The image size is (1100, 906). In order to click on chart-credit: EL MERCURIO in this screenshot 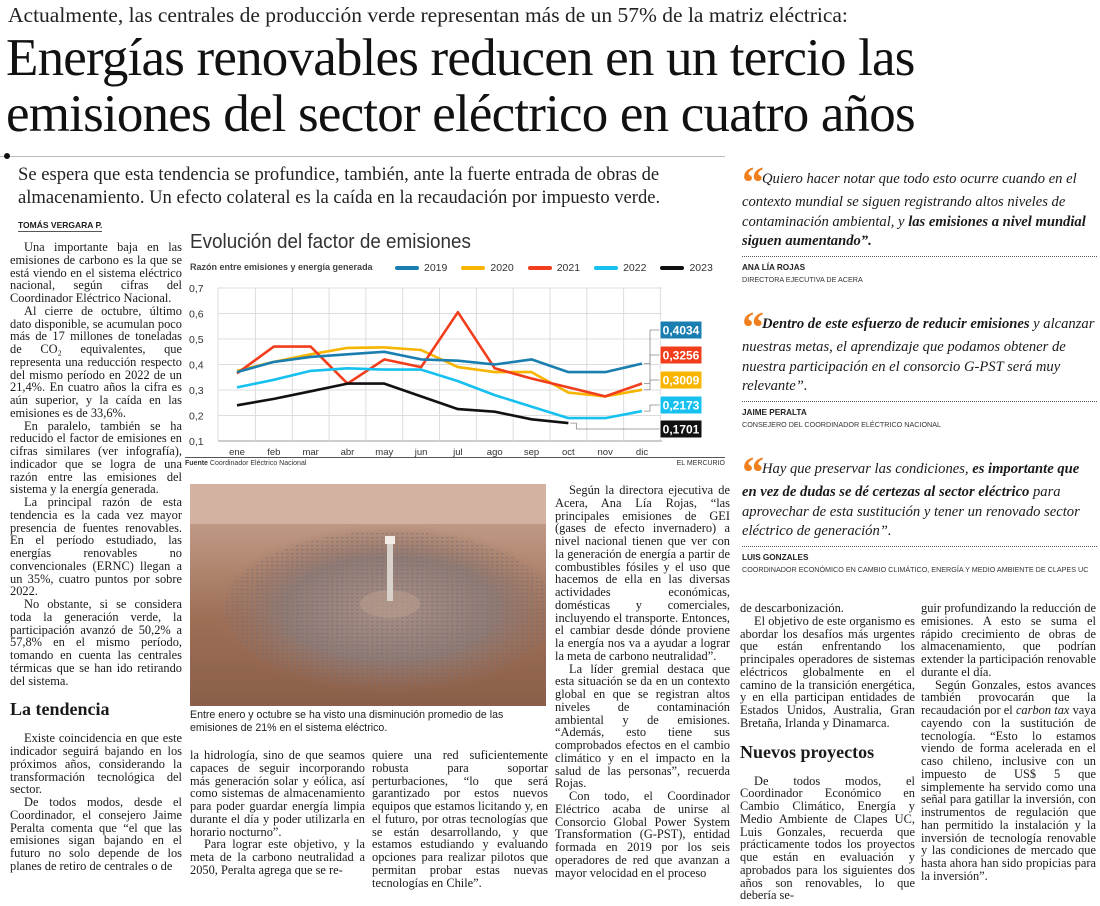, I will do `click(700, 463)`.